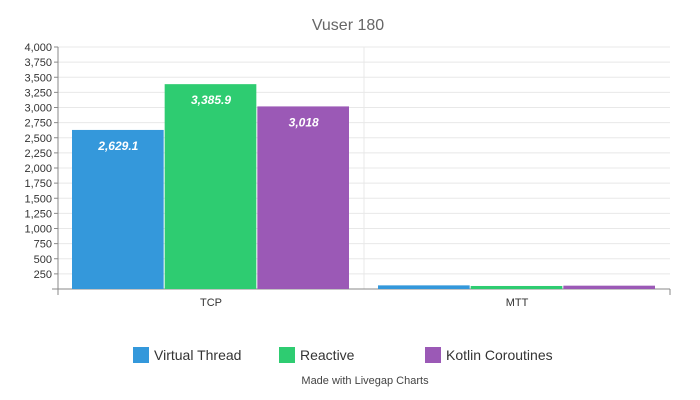  Describe the element at coordinates (38, 78) in the screenshot. I see `y-tick-label: 3,500` at that location.